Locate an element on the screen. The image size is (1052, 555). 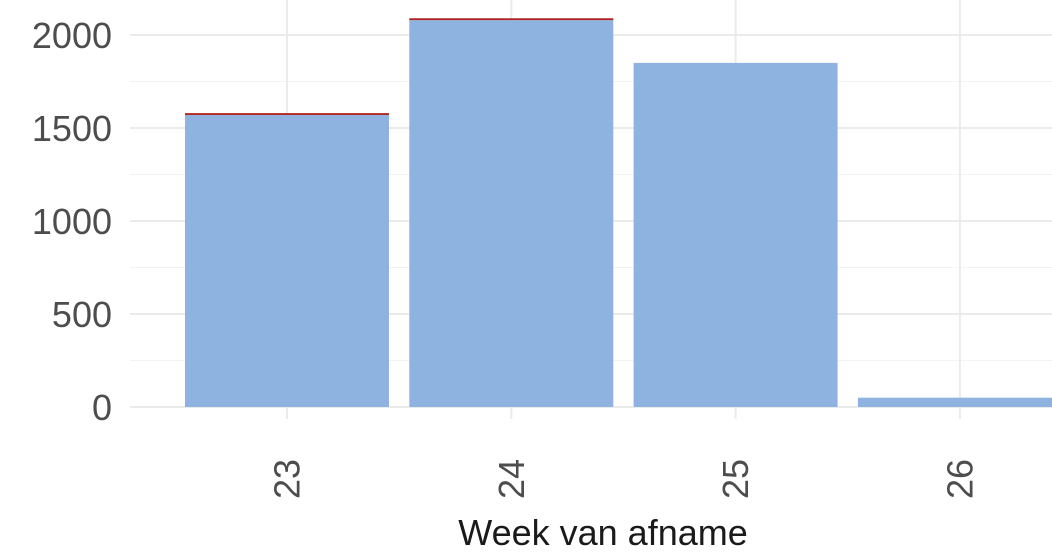
y-axis-ticks: 0 500 1000 1500 2000 is located at coordinates (72, 221).